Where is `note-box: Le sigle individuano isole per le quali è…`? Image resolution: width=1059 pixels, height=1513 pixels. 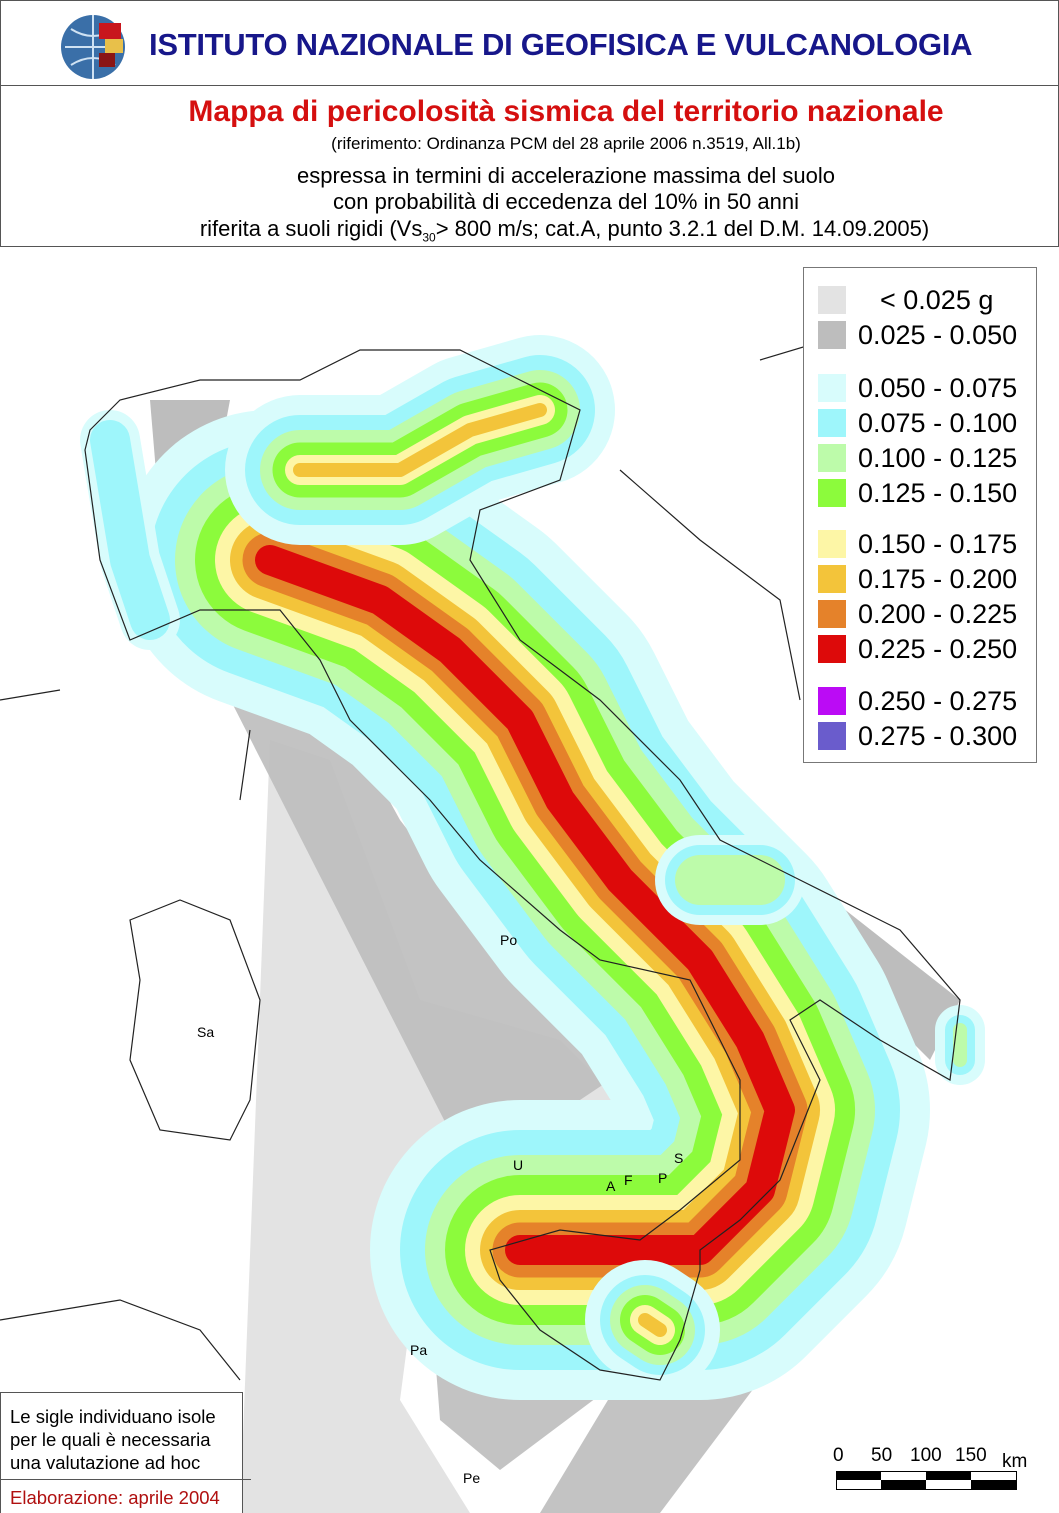
note-box: Le sigle individuano isole per le quali è… is located at coordinates (125, 1452).